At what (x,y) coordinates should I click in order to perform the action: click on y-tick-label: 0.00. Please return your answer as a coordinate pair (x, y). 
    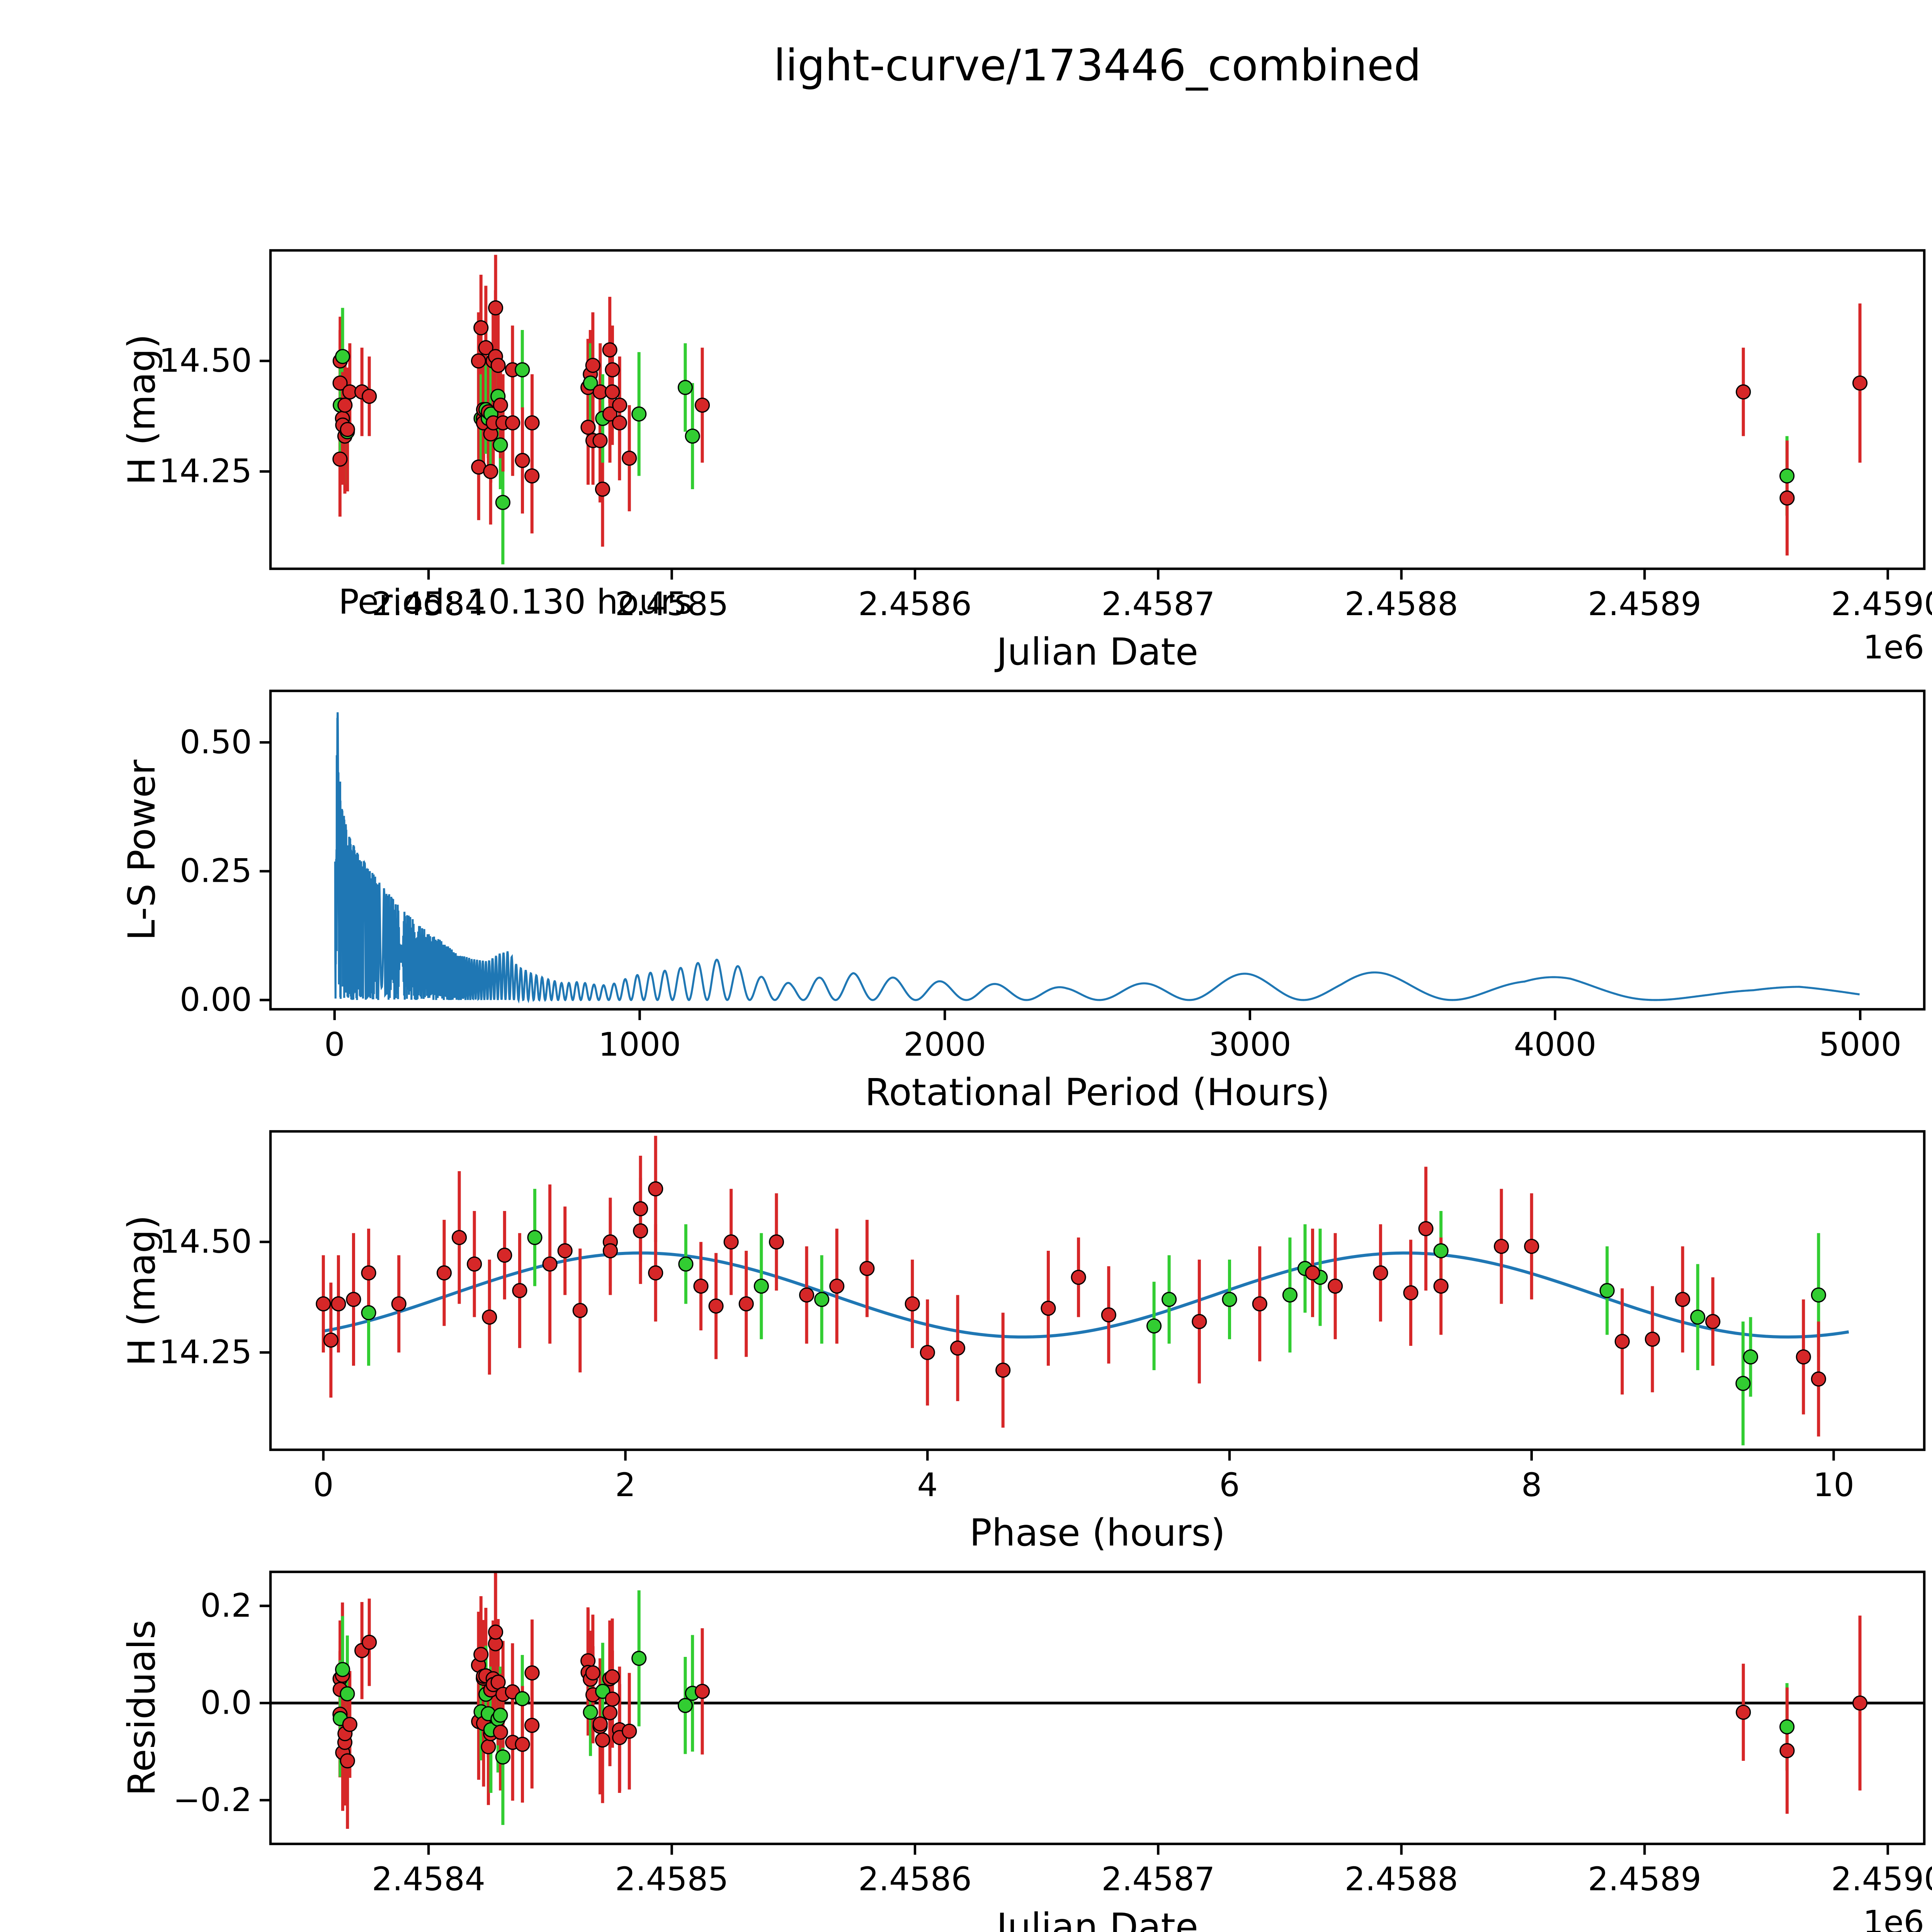
    Looking at the image, I should click on (216, 1000).